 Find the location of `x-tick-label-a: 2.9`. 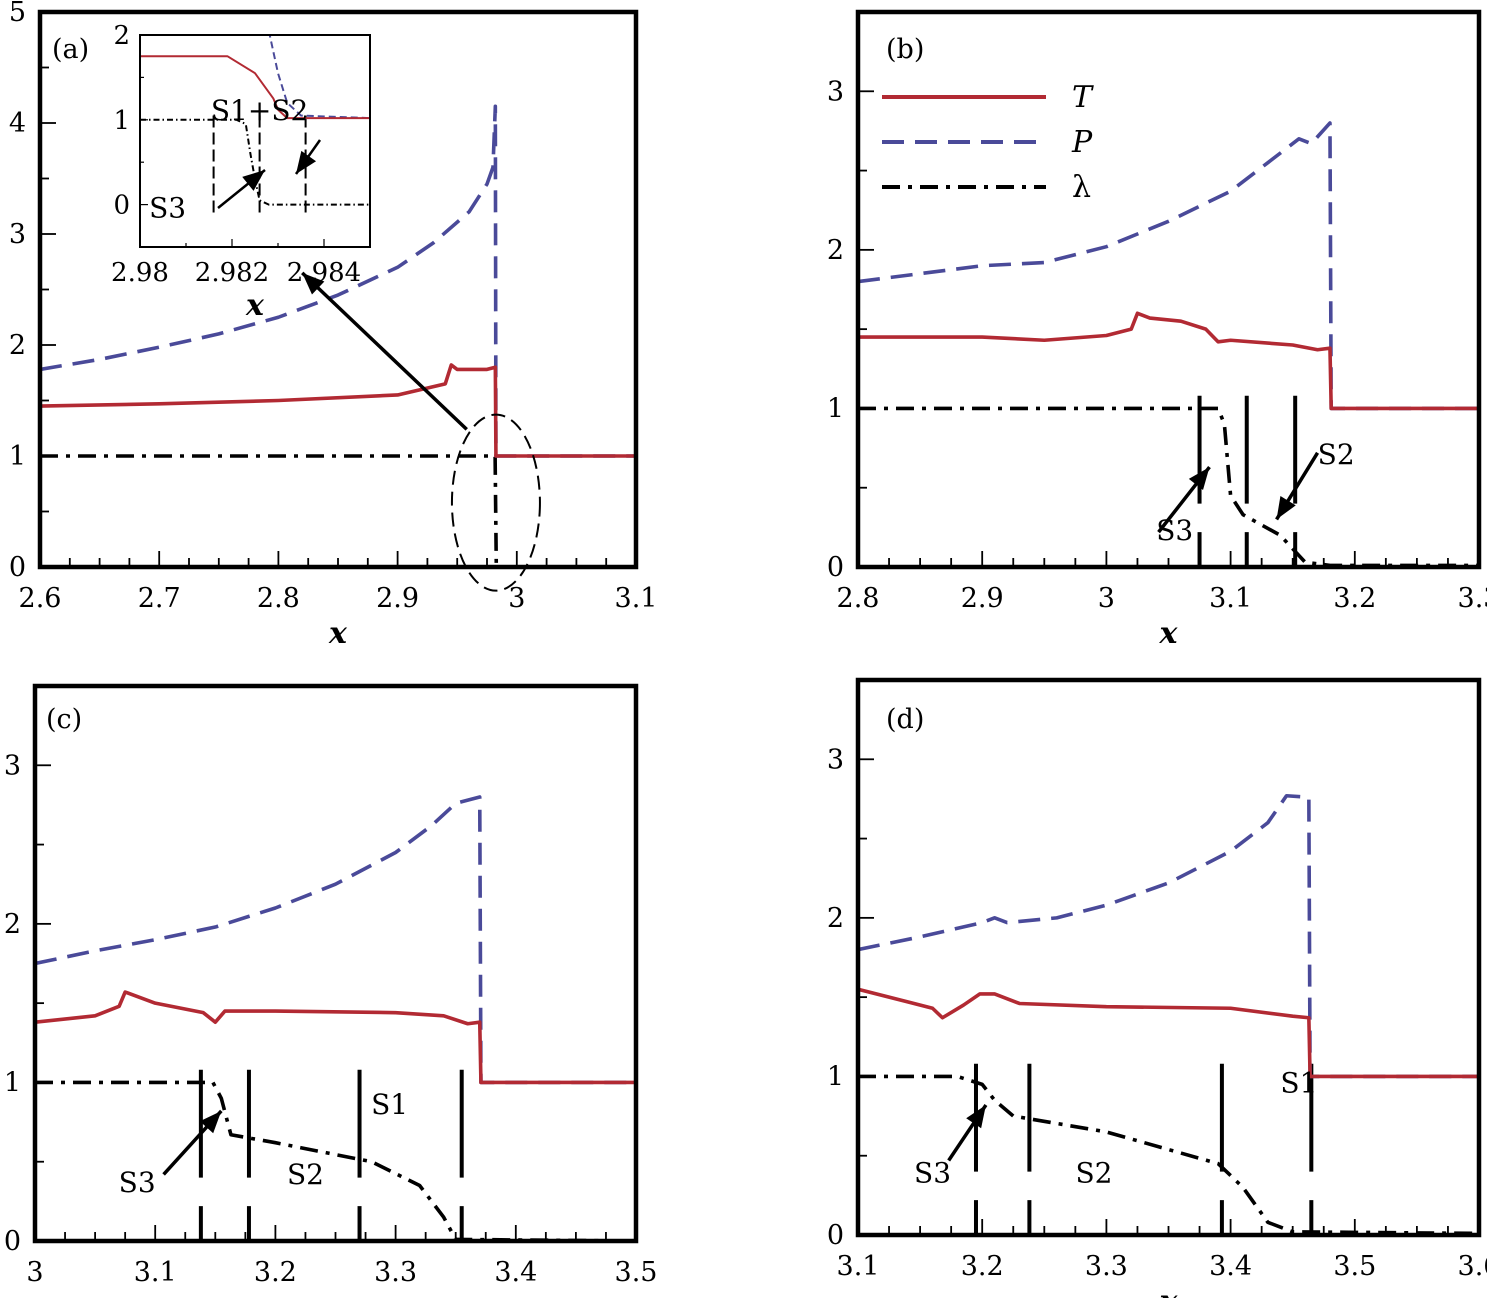

x-tick-label-a: 2.9 is located at coordinates (397, 598).